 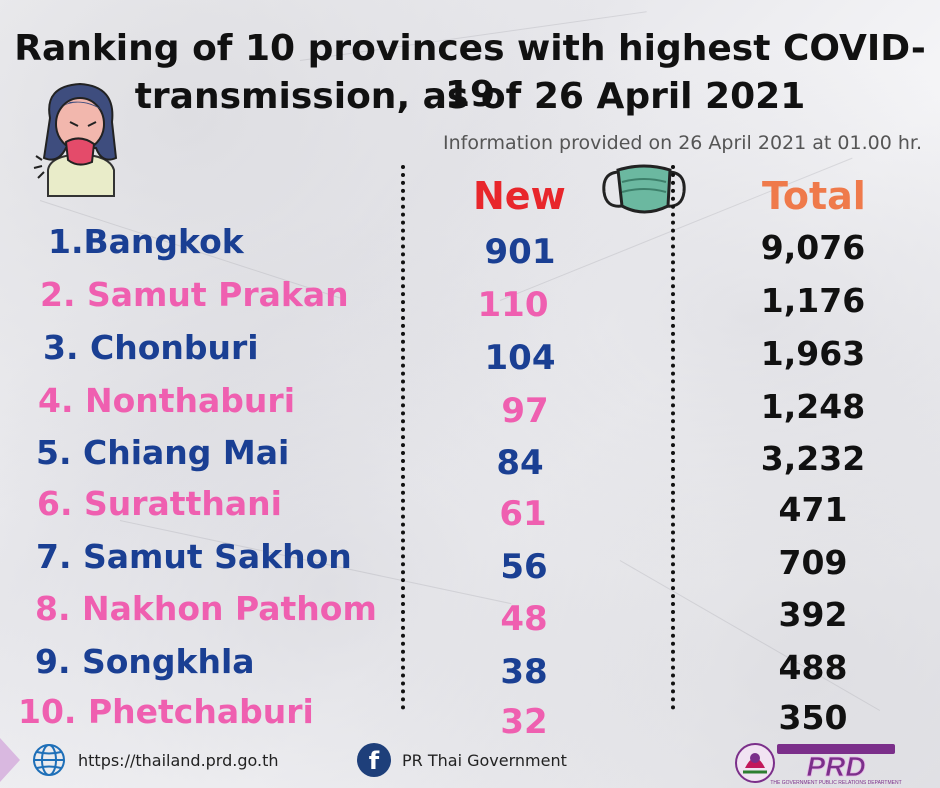 What do you see at coordinates (484, 760) in the screenshot?
I see `facebook-page-link: PR Thai Government` at bounding box center [484, 760].